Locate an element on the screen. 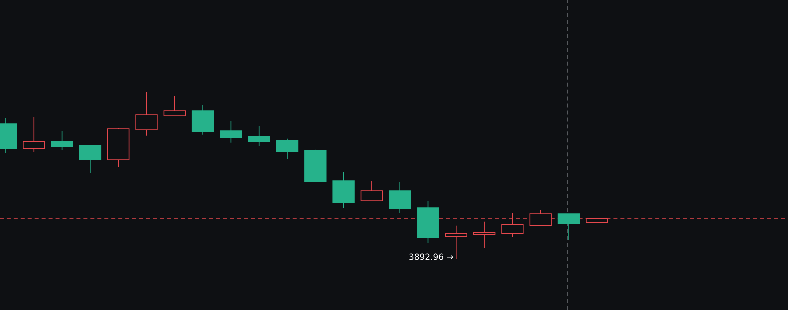 The width and height of the screenshot is (788, 310). annotation: 3892.96 → is located at coordinates (432, 257).